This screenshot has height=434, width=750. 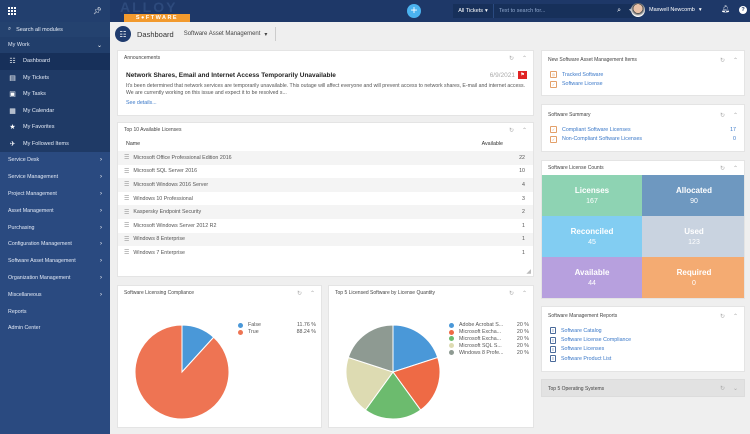 I want to click on sidebar-module-organization-management: Organization Management ›, so click(x=55, y=278).